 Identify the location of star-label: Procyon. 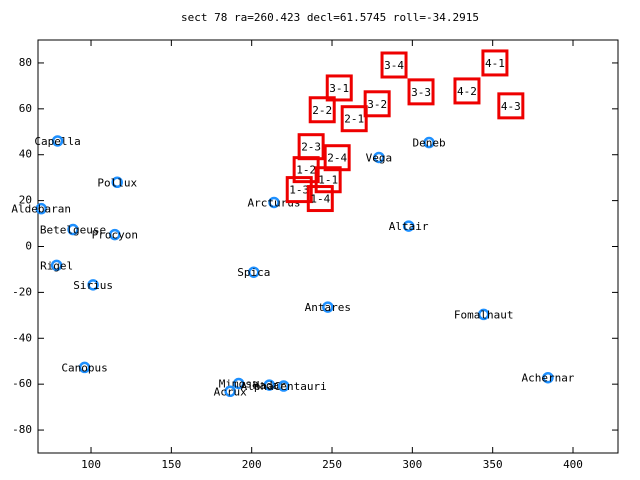
(115, 235).